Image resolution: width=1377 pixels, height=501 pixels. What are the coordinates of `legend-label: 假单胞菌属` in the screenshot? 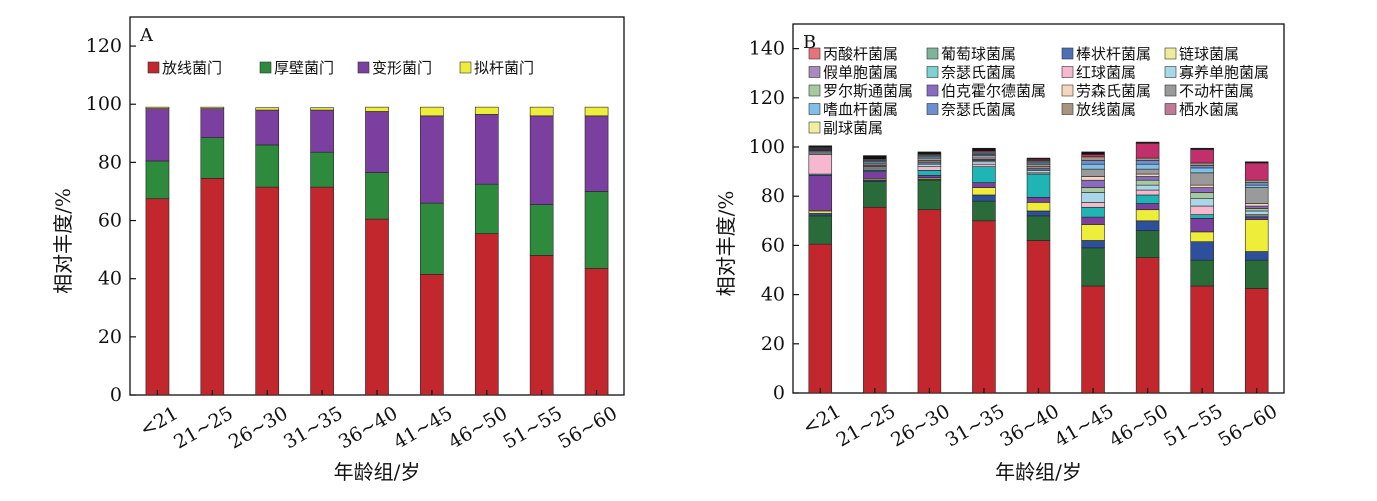 It's located at (860, 73).